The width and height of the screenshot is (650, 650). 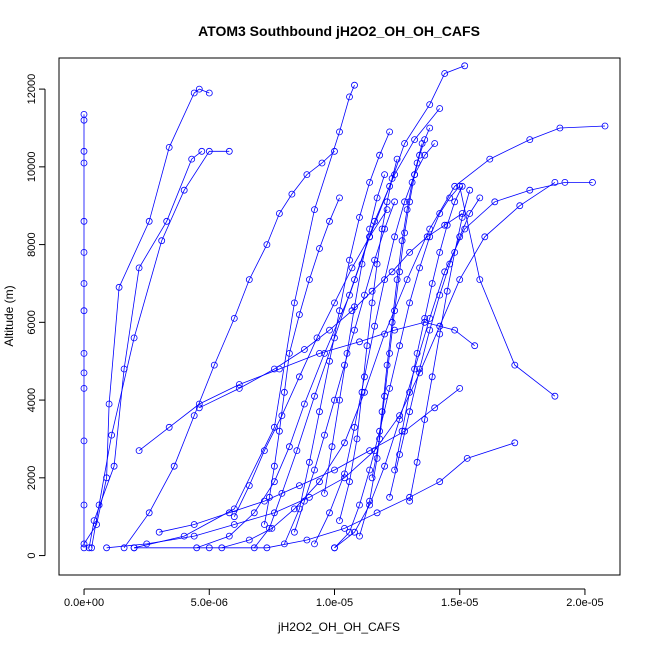 I want to click on x-tick-label: 1.5e-05, so click(x=459, y=603).